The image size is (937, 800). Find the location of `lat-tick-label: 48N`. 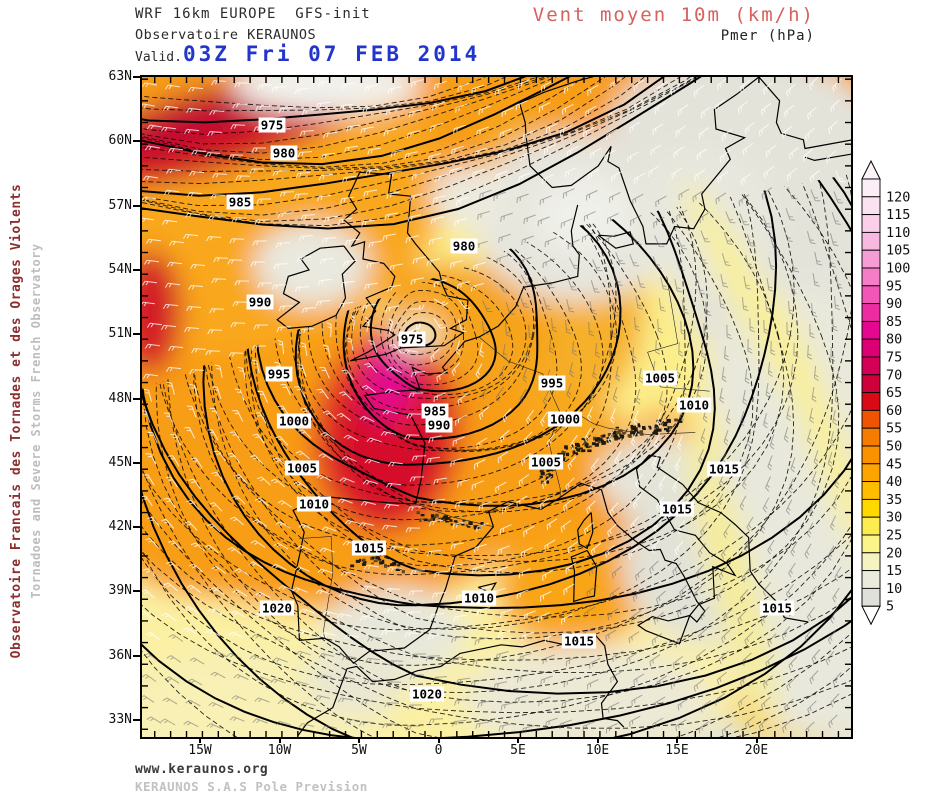

lat-tick-label: 48N is located at coordinates (120, 398).